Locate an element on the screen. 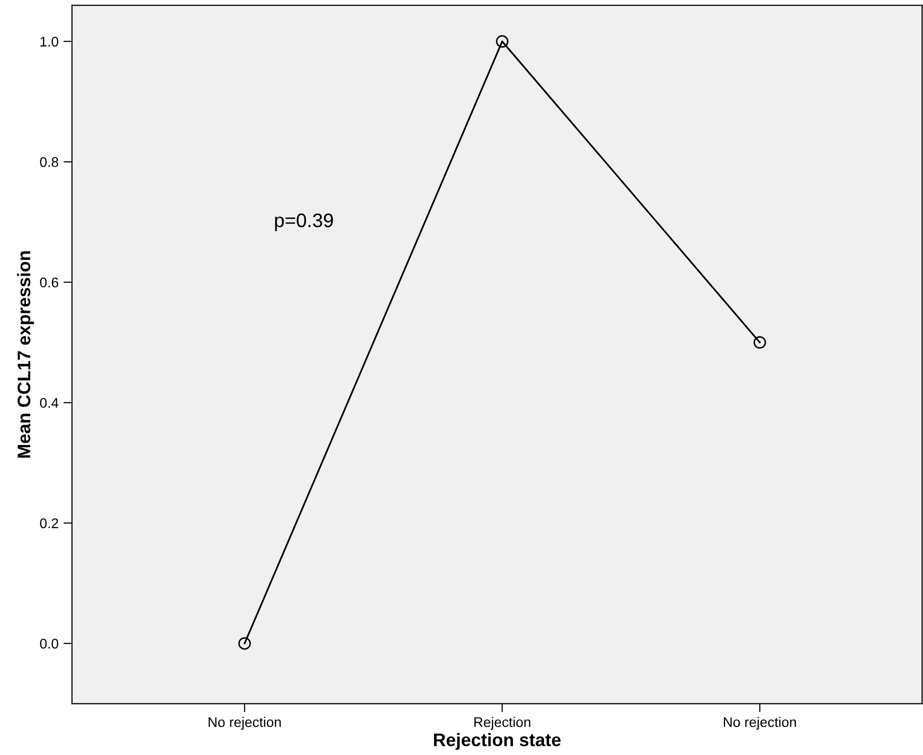 The image size is (923, 755). x-axis-title: Rejection state is located at coordinates (497, 741).